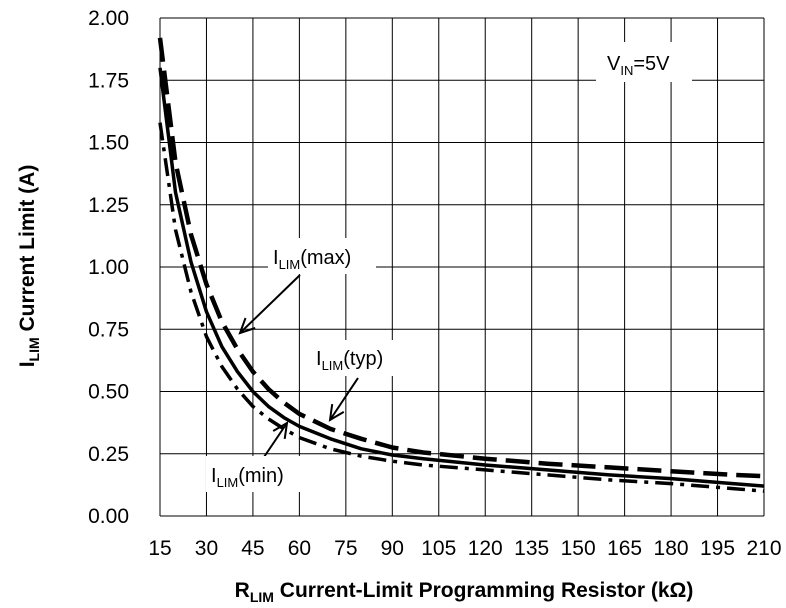 Image resolution: width=786 pixels, height=608 pixels. I want to click on x-tick-label: 210, so click(763, 548).